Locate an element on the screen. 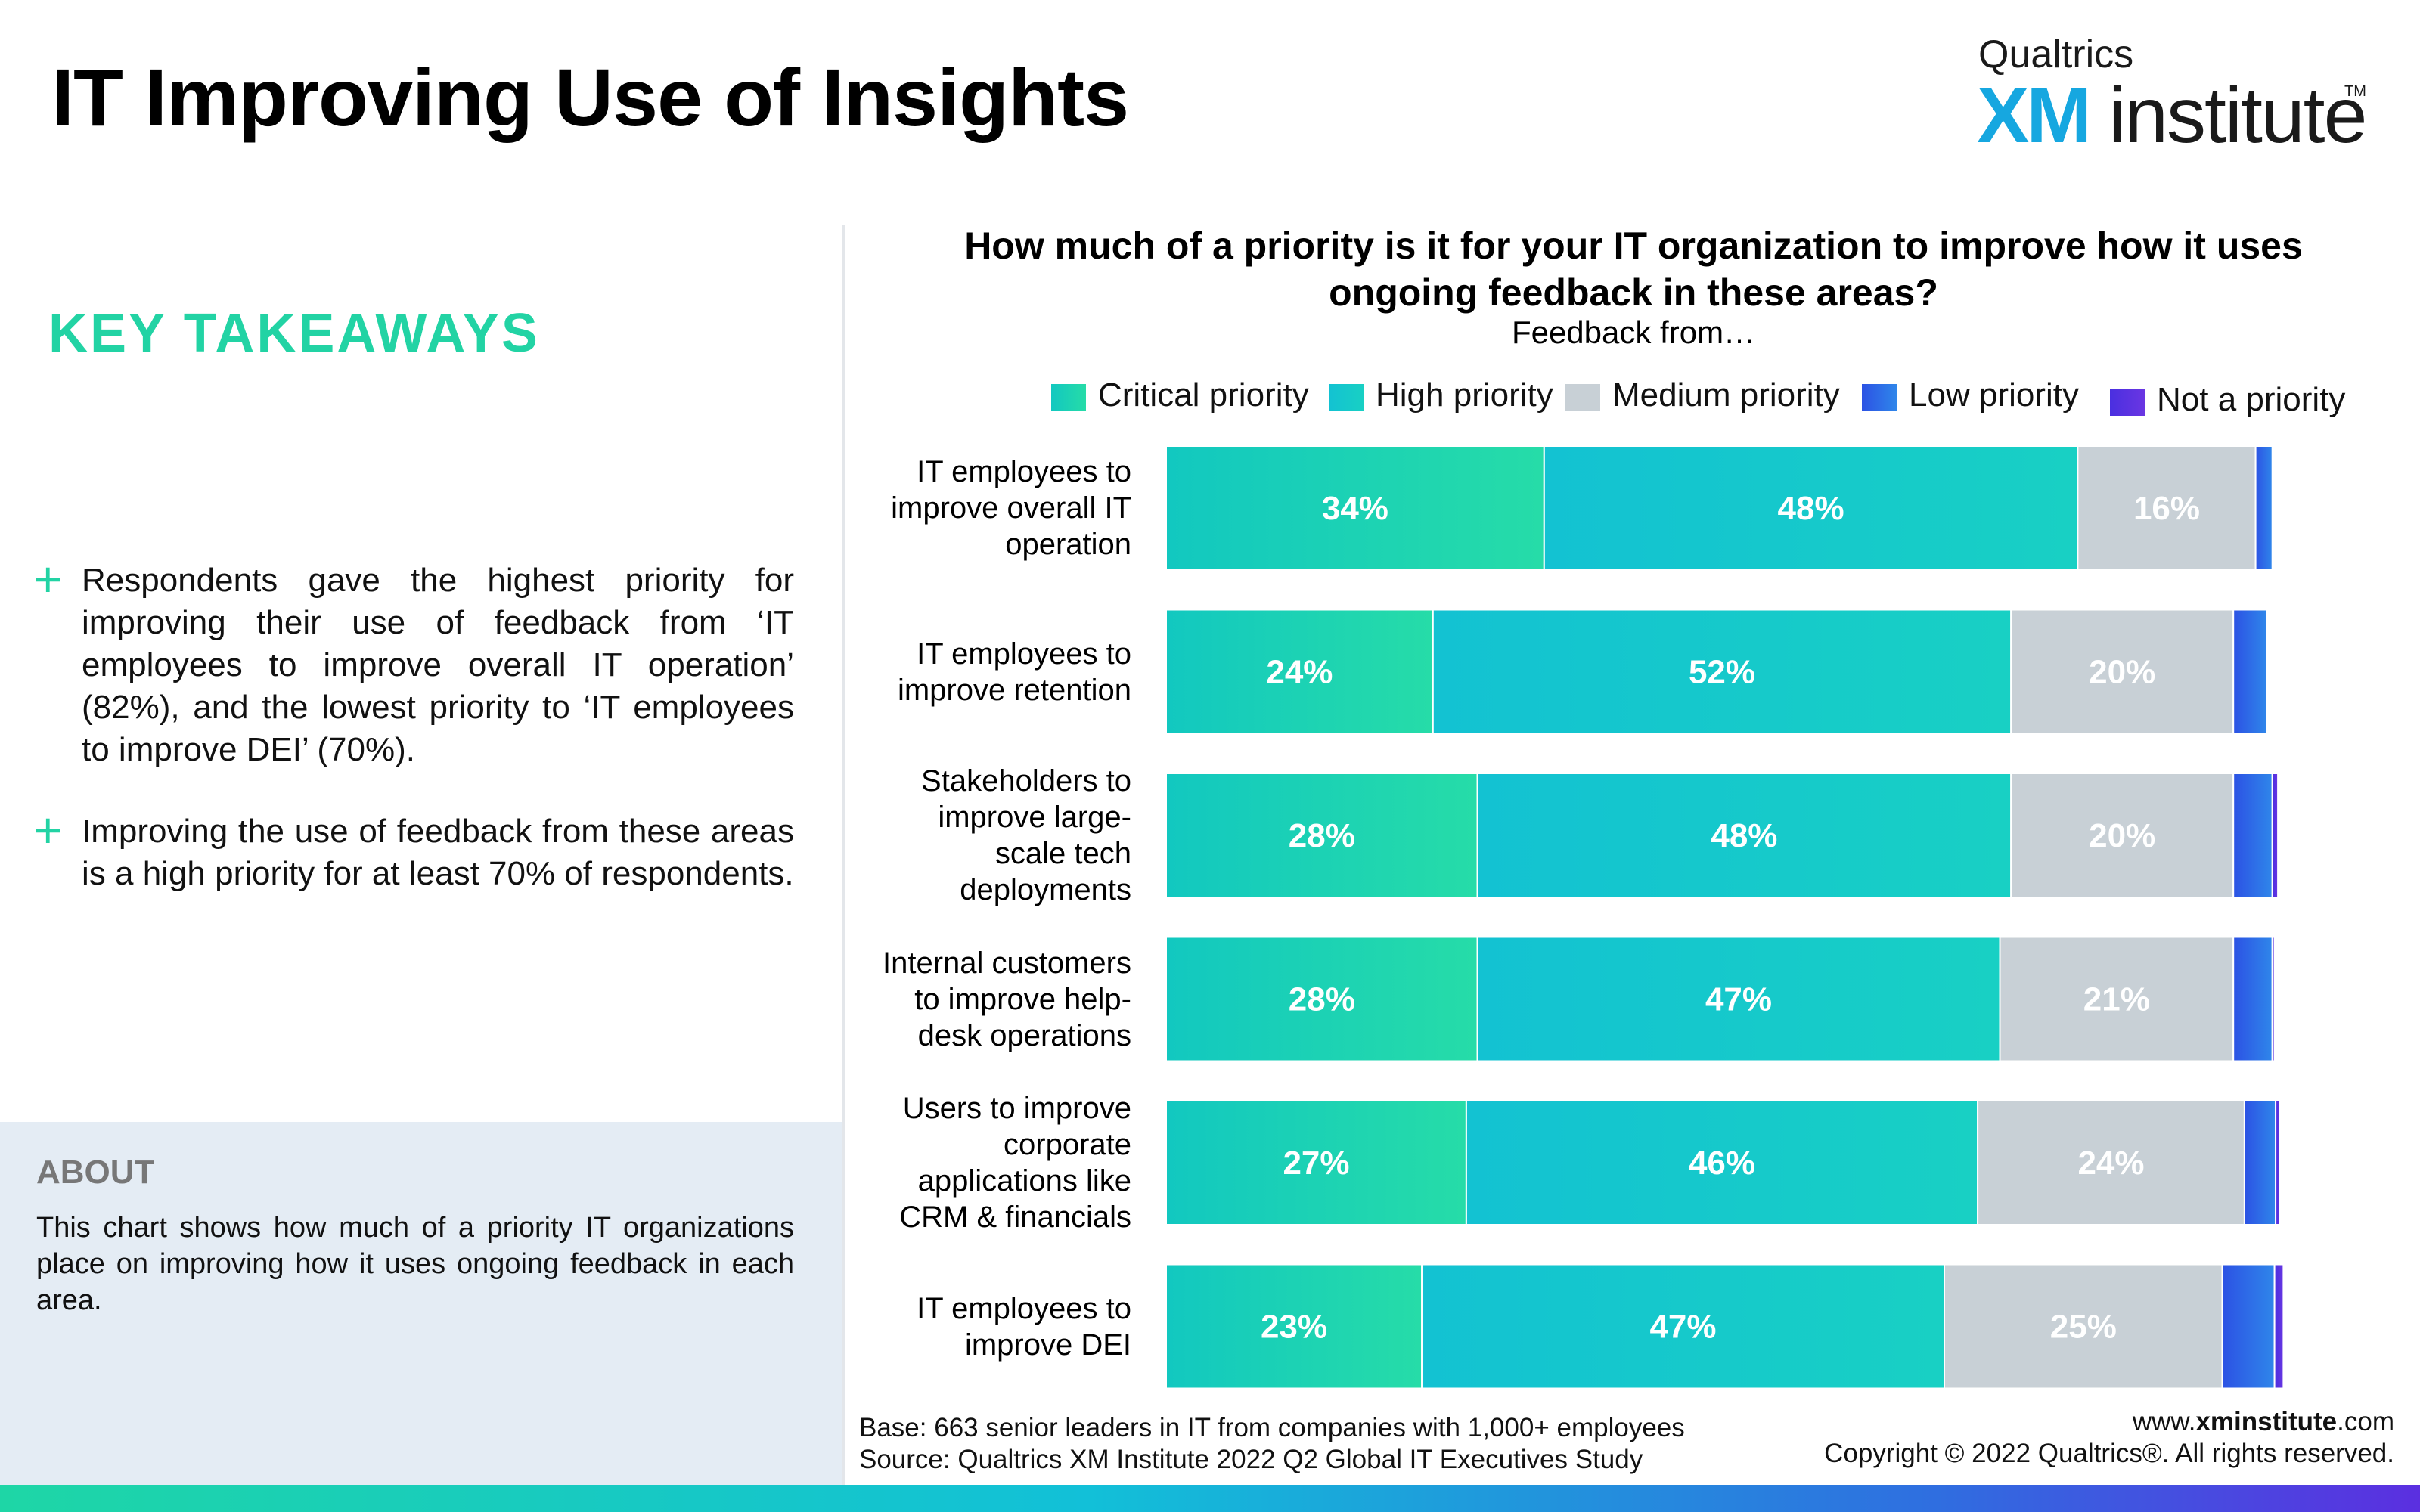 This screenshot has height=1512, width=2420. bar-value-label: 47% is located at coordinates (1738, 999).